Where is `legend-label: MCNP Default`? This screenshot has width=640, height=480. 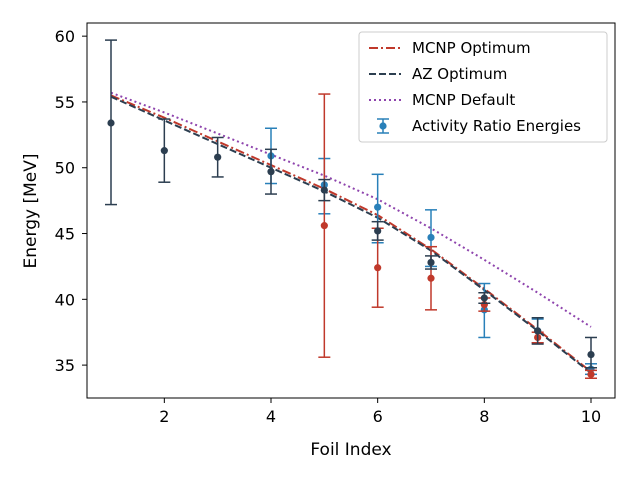
legend-label: MCNP Default is located at coordinates (463, 100).